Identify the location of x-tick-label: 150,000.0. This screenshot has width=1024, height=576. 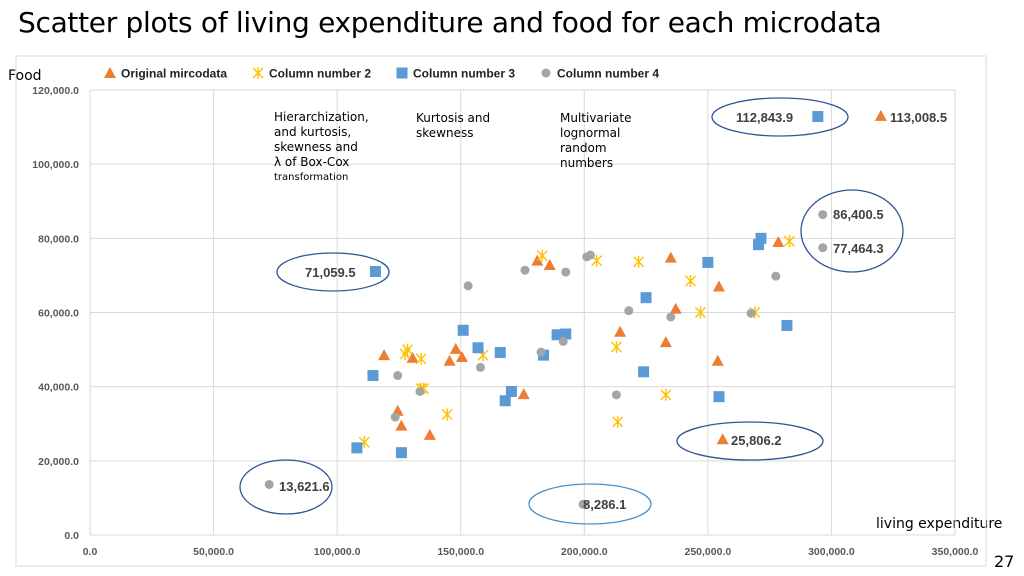
(460, 552).